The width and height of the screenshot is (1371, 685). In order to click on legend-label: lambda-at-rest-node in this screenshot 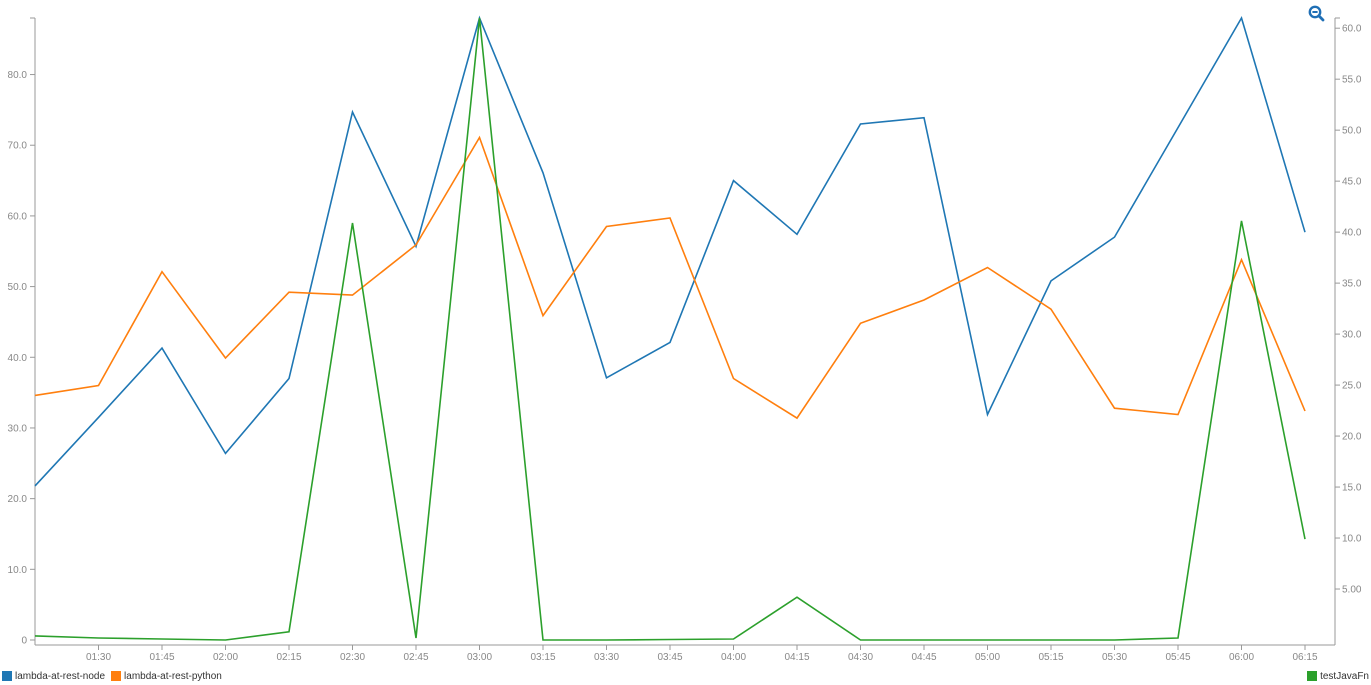, I will do `click(60, 676)`.